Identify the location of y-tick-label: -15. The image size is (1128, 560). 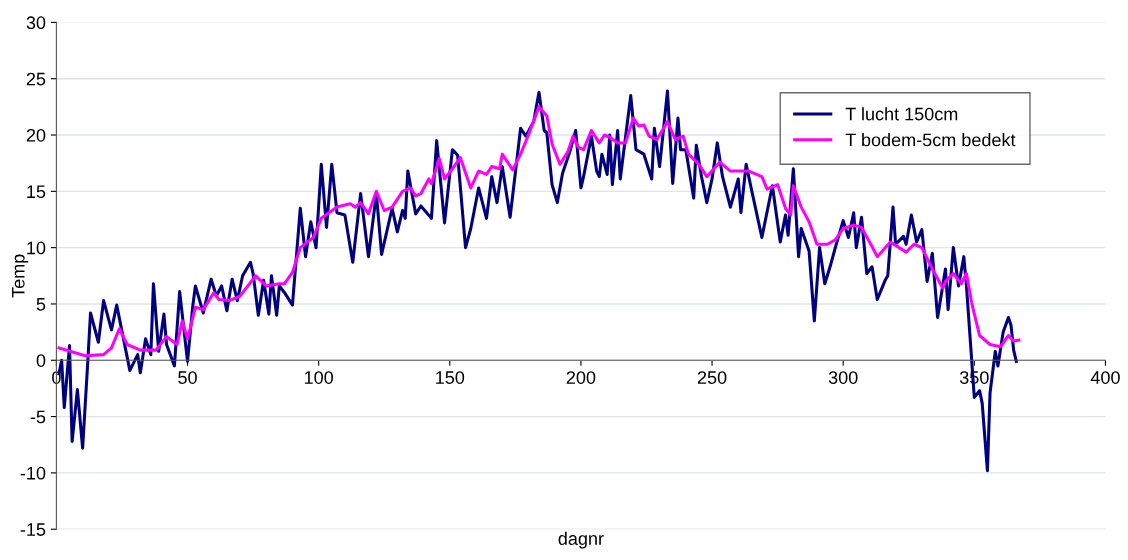
(33, 529).